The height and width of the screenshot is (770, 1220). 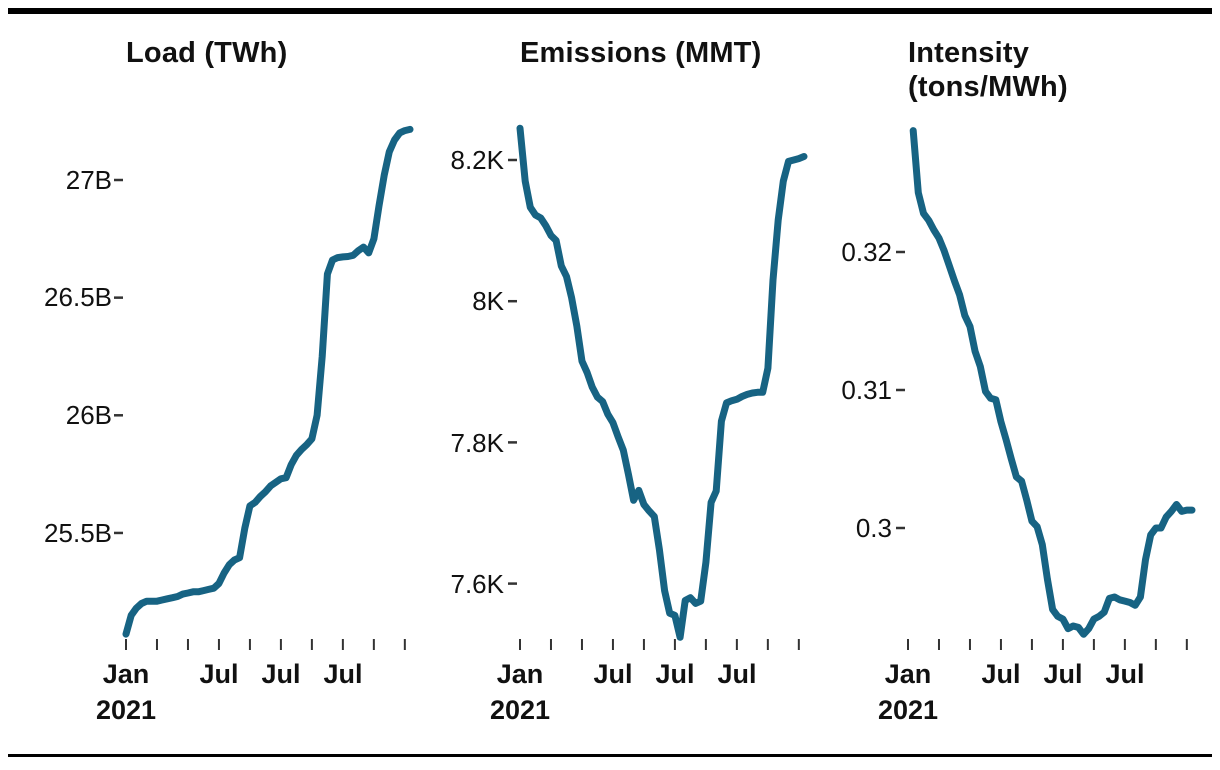 What do you see at coordinates (88, 415) in the screenshot?
I see `y-tick-label: 26B` at bounding box center [88, 415].